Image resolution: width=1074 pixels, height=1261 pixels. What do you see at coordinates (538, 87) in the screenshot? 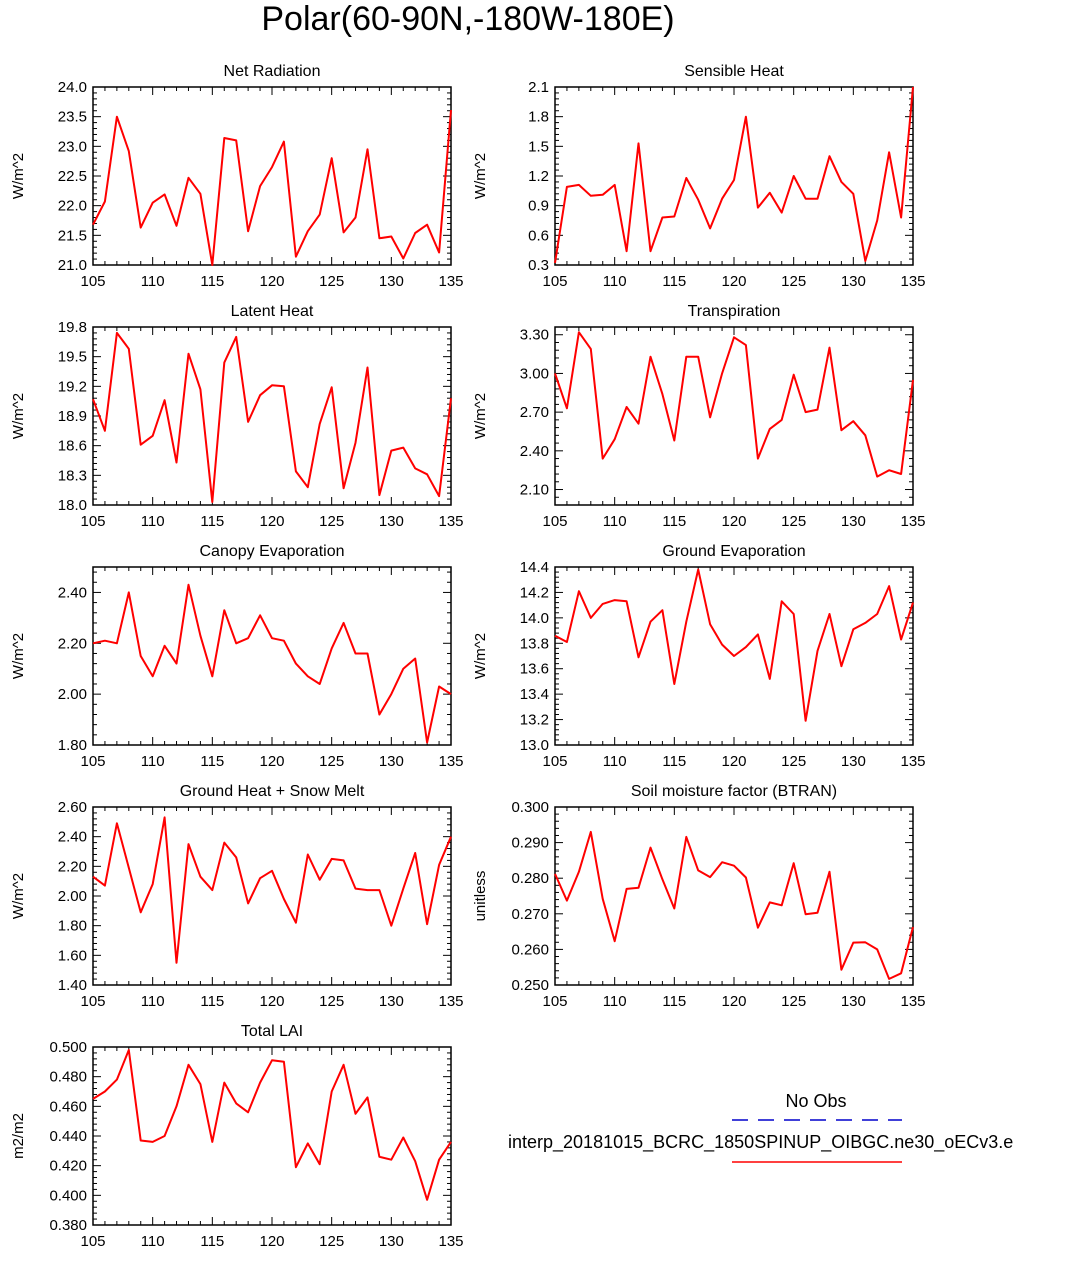
I see `y-tick-label: 2.1` at bounding box center [538, 87].